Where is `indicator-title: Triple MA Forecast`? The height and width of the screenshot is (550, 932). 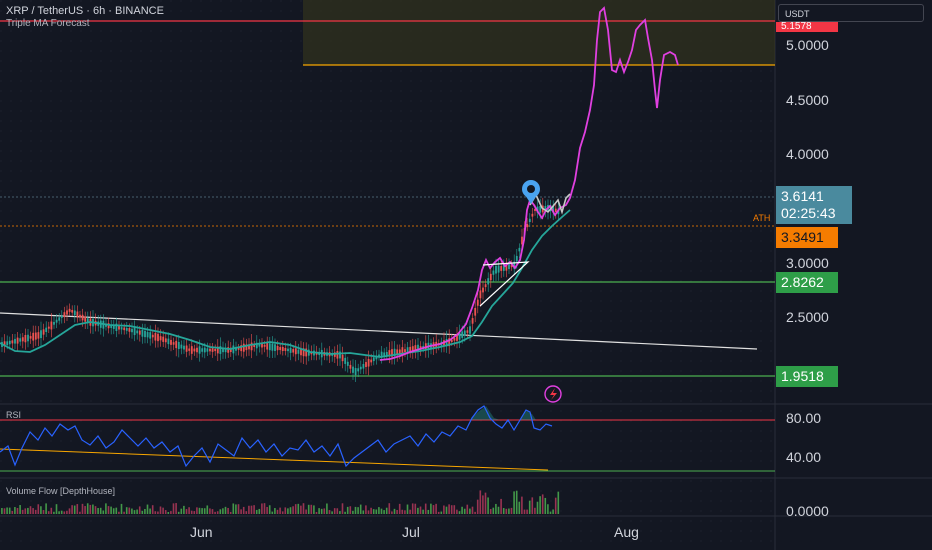 indicator-title: Triple MA Forecast is located at coordinates (48, 23).